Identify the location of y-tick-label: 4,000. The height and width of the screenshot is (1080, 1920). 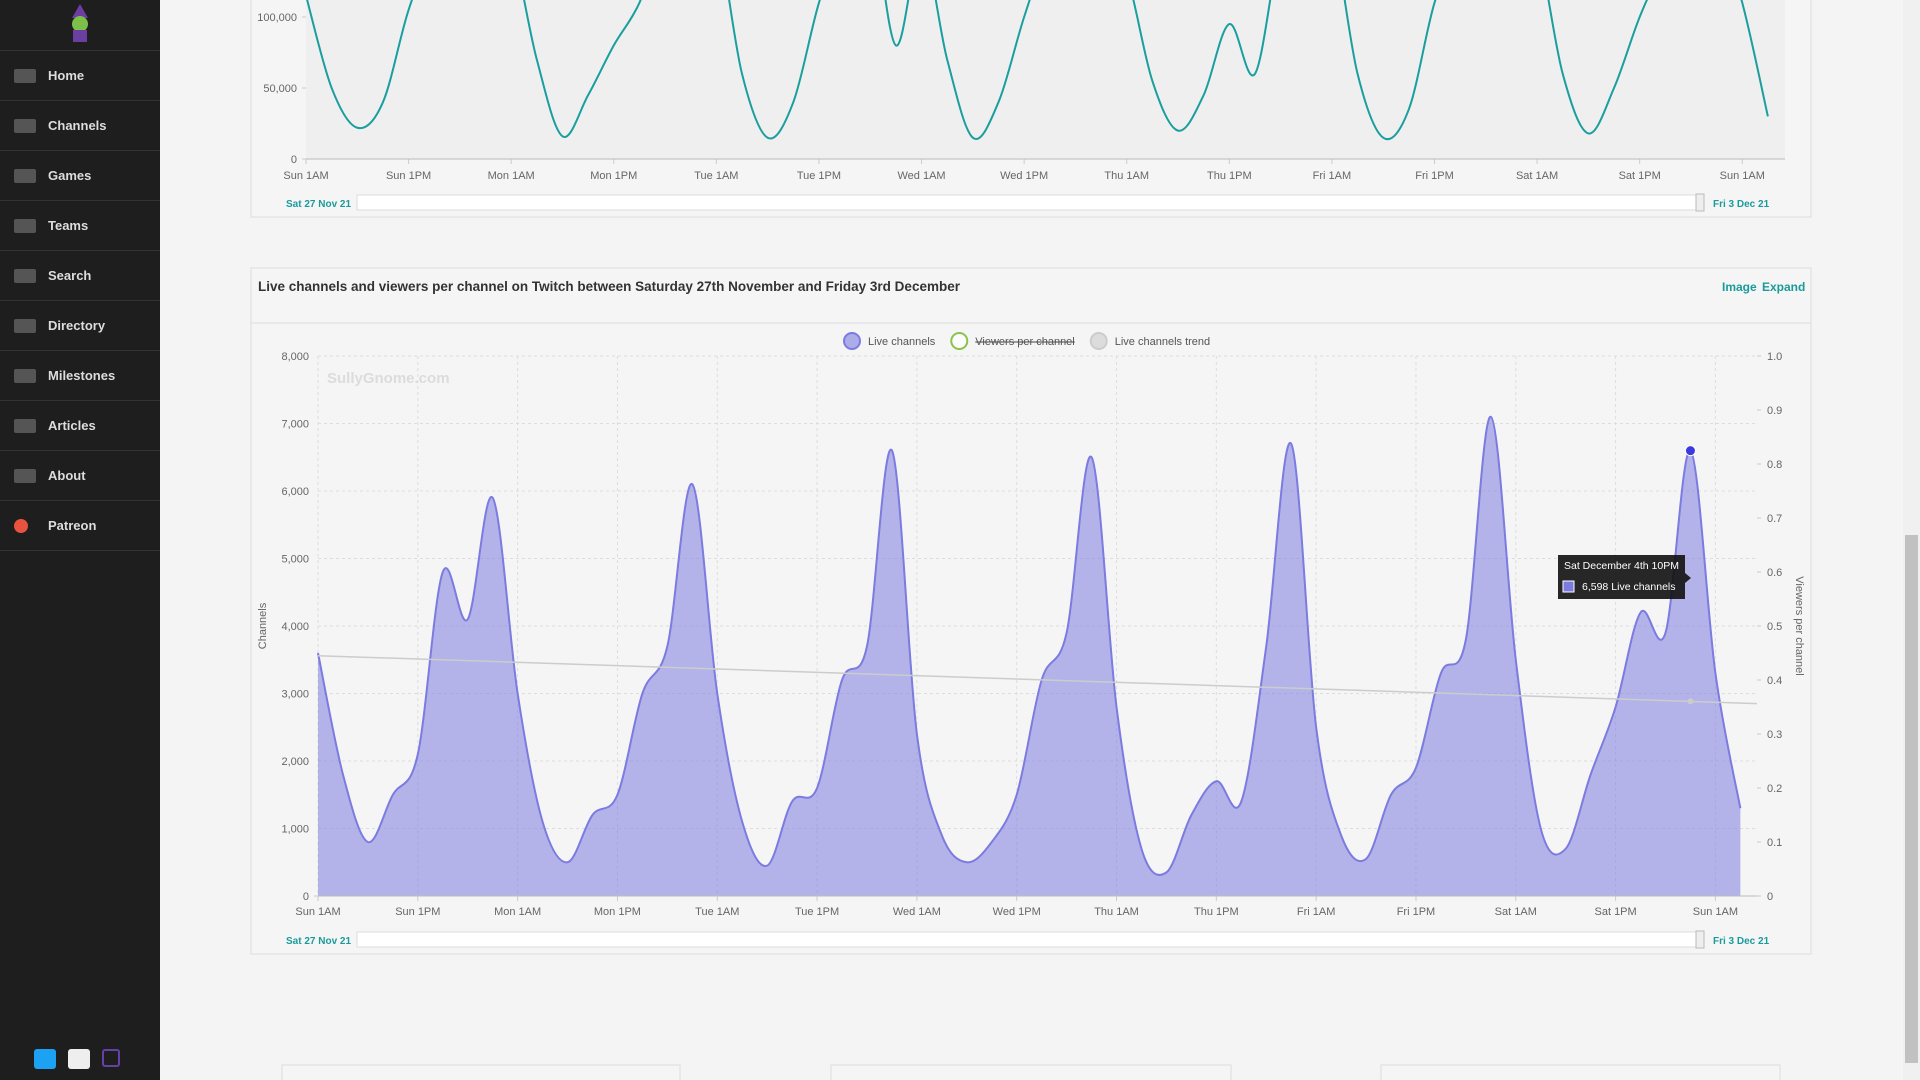
(295, 627).